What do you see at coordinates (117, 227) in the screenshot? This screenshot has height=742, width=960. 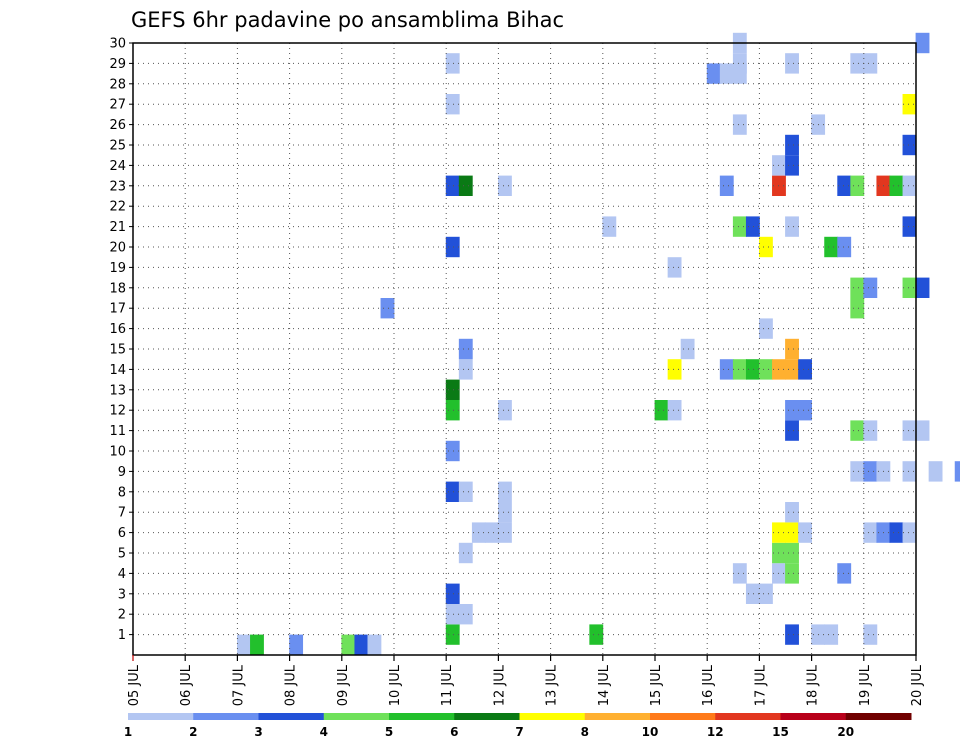 I see `y-tick-label: 21` at bounding box center [117, 227].